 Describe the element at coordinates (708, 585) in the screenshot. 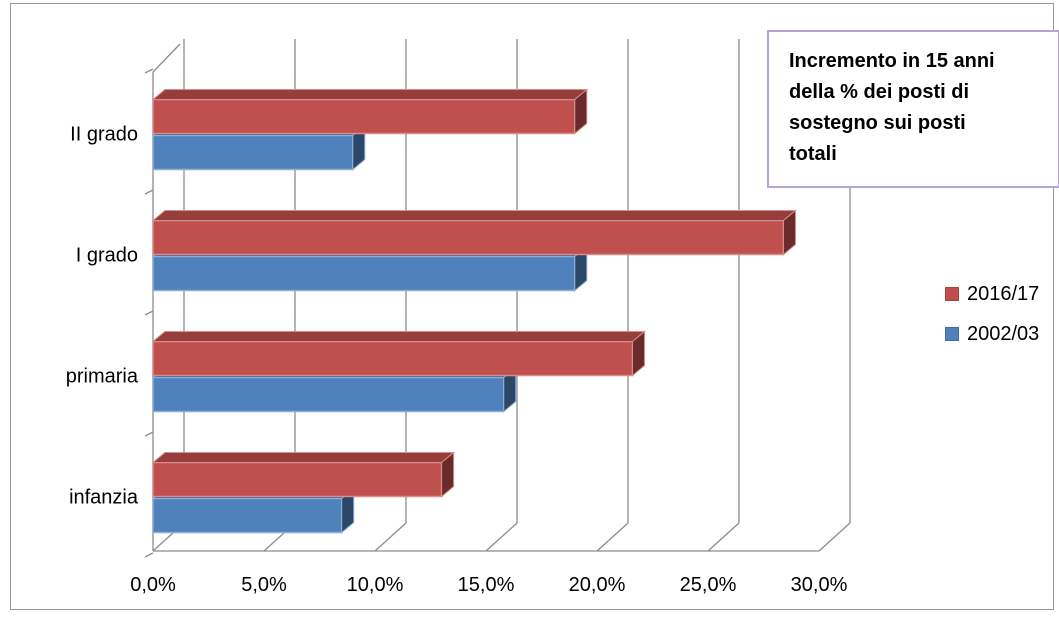

I see `x-tick-label: 25,0%` at that location.